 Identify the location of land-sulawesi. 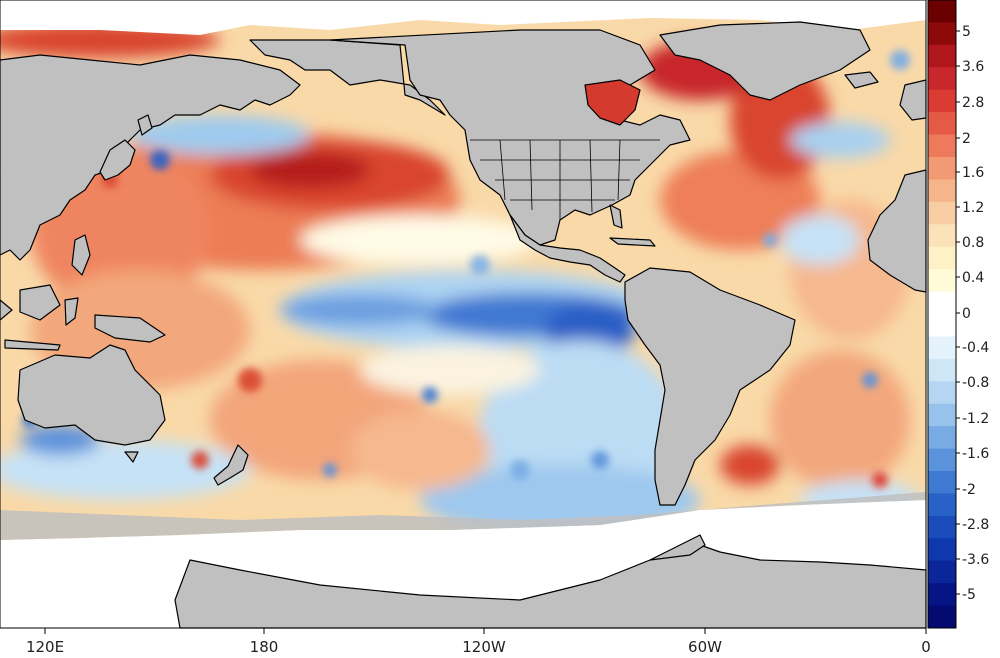
(71, 311).